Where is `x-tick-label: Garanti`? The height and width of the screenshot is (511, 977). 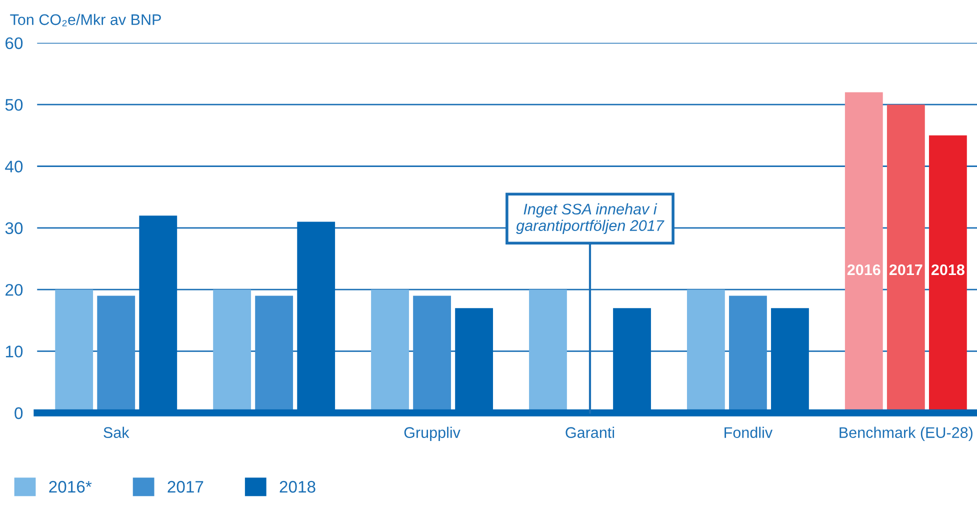 x-tick-label: Garanti is located at coordinates (590, 432).